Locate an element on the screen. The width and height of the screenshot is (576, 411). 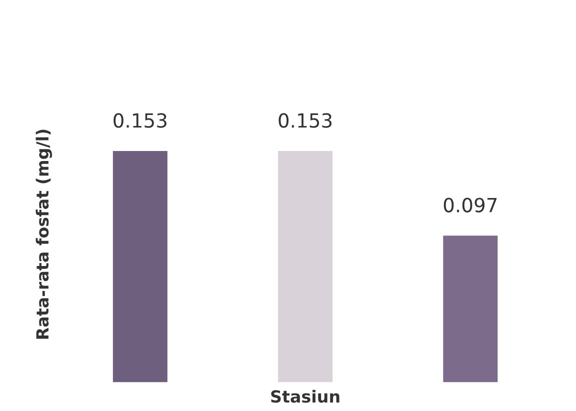
y-axis-title: Rata-rata fosfat (mg/l) is located at coordinates (44, 234).